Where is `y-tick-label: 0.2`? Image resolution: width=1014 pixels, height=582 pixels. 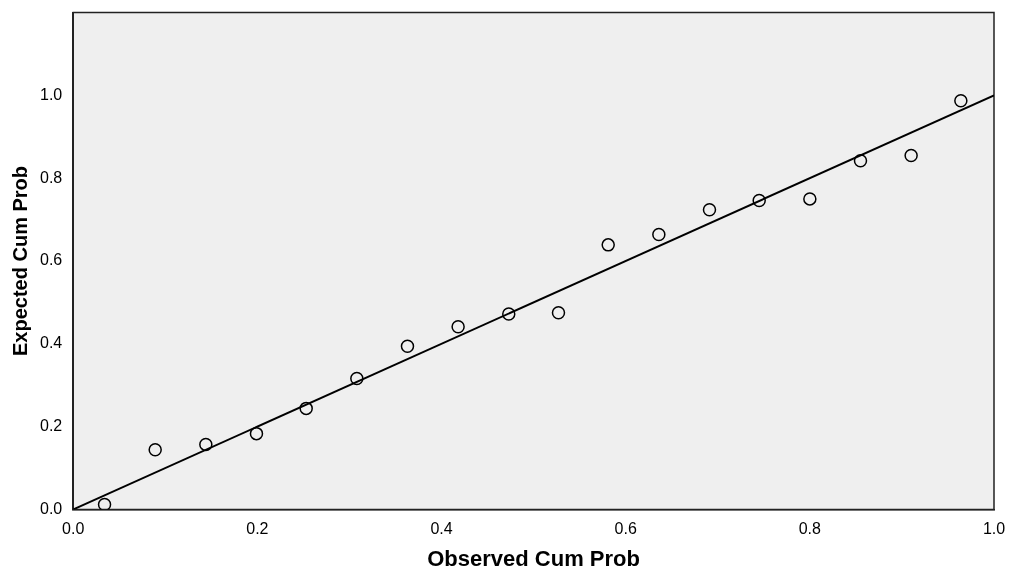 y-tick-label: 0.2 is located at coordinates (51, 426).